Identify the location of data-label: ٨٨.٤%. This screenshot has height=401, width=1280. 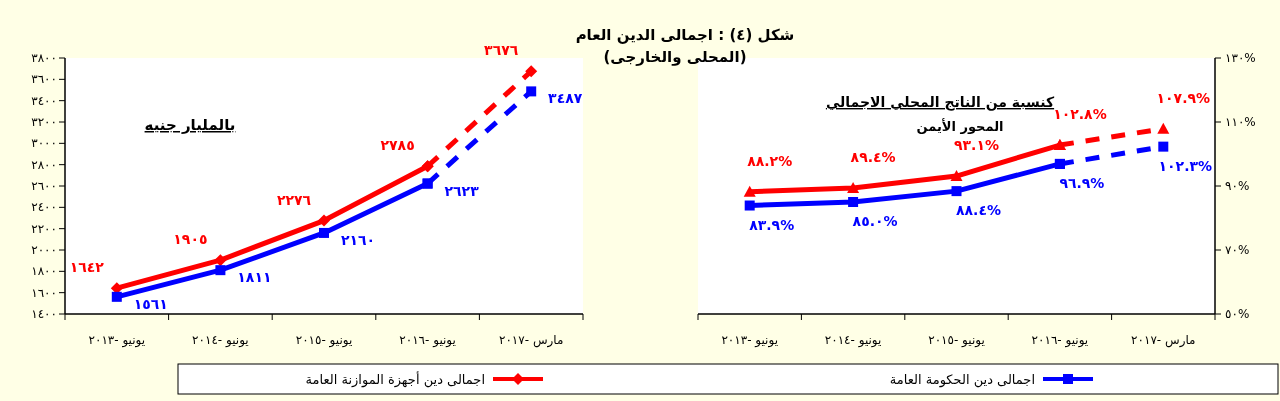
(978, 210).